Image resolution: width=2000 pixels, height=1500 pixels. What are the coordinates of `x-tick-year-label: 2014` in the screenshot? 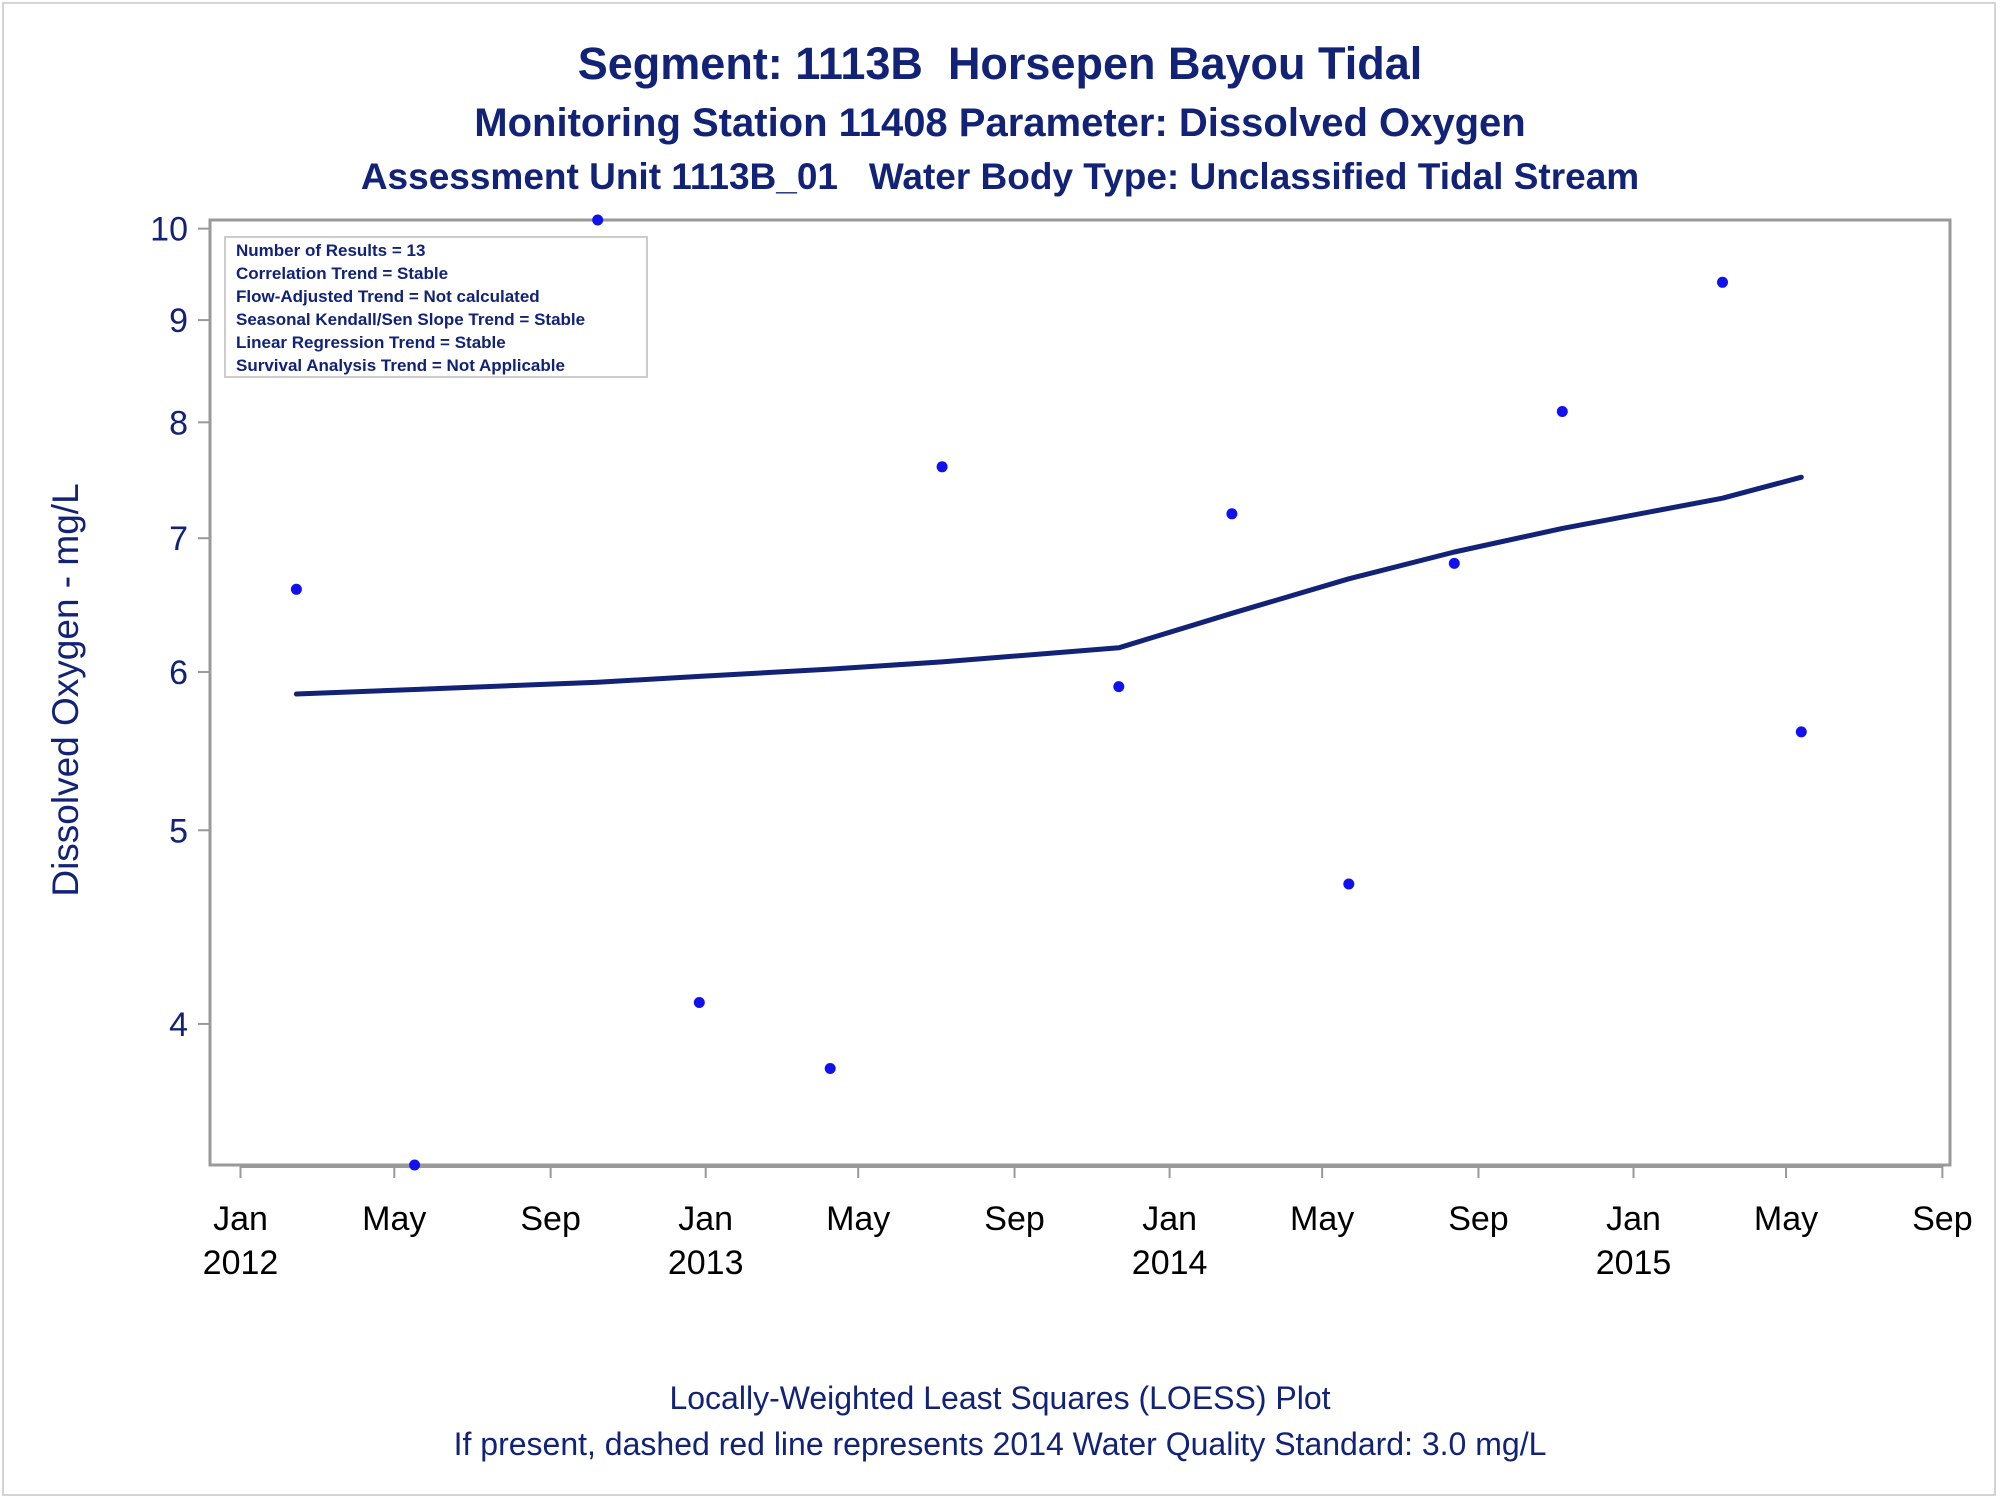 It's located at (1170, 1263).